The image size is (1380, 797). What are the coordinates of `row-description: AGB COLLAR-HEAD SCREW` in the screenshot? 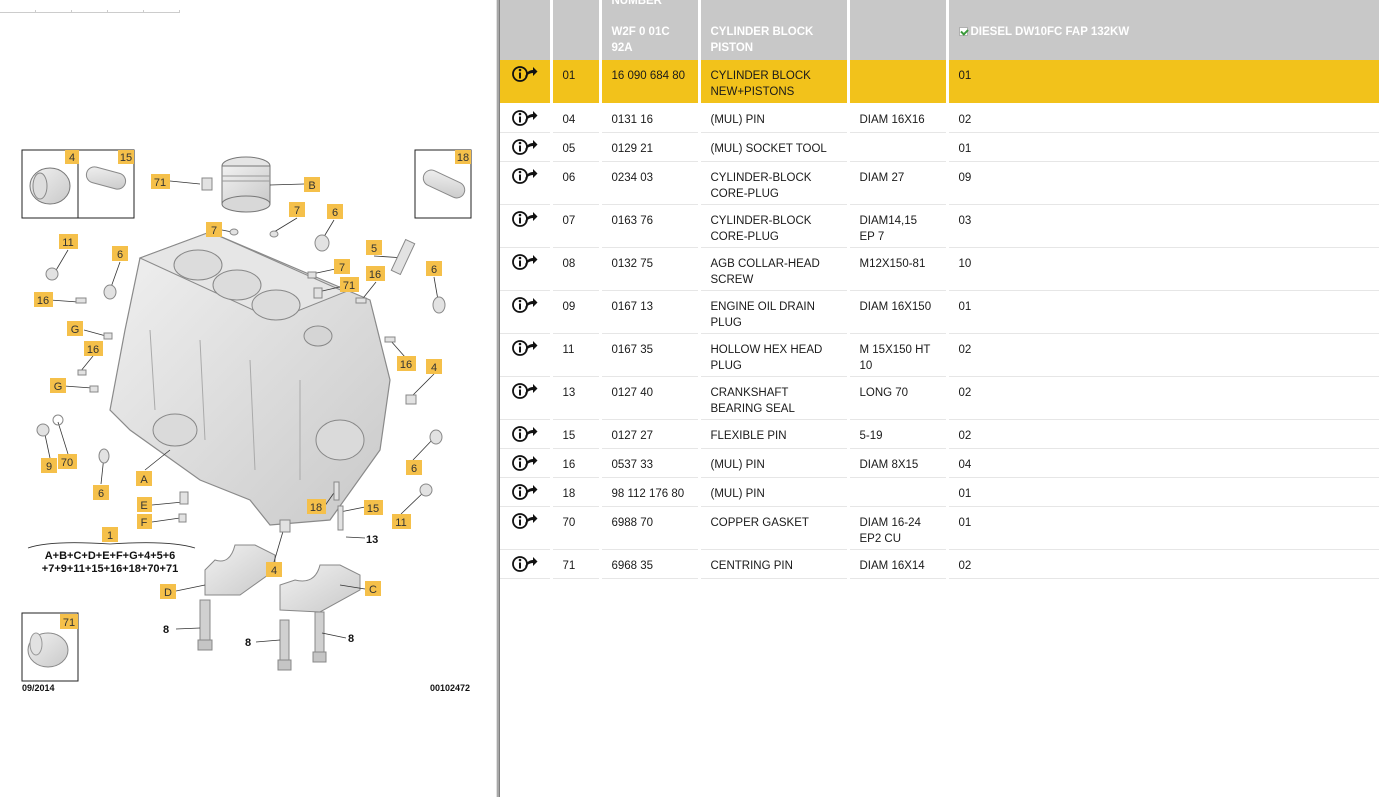 It's located at (774, 269).